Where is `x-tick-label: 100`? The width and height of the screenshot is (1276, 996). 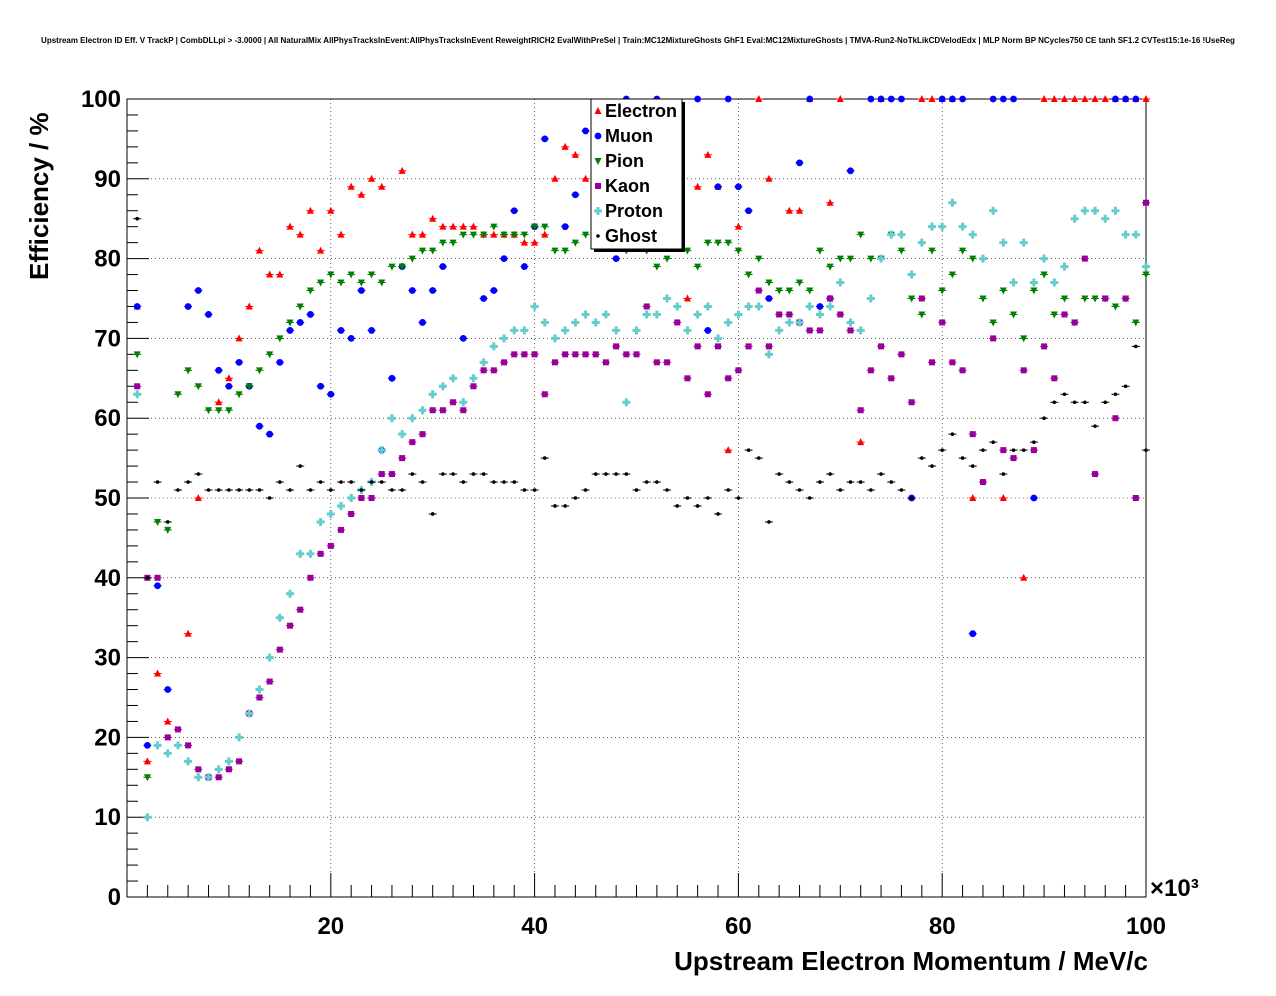 x-tick-label: 100 is located at coordinates (1146, 926).